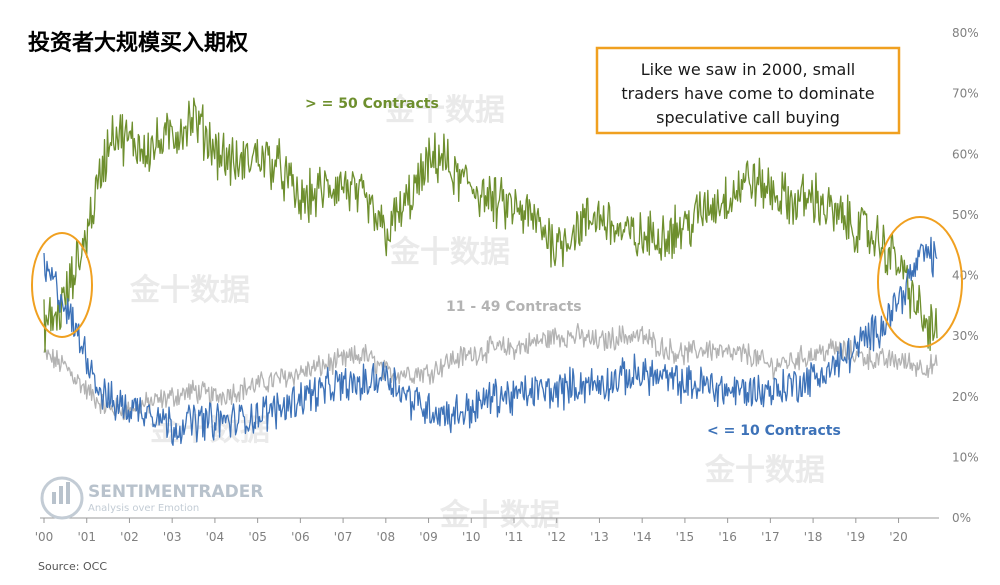  What do you see at coordinates (965, 154) in the screenshot?
I see `y-tick-label: 60%` at bounding box center [965, 154].